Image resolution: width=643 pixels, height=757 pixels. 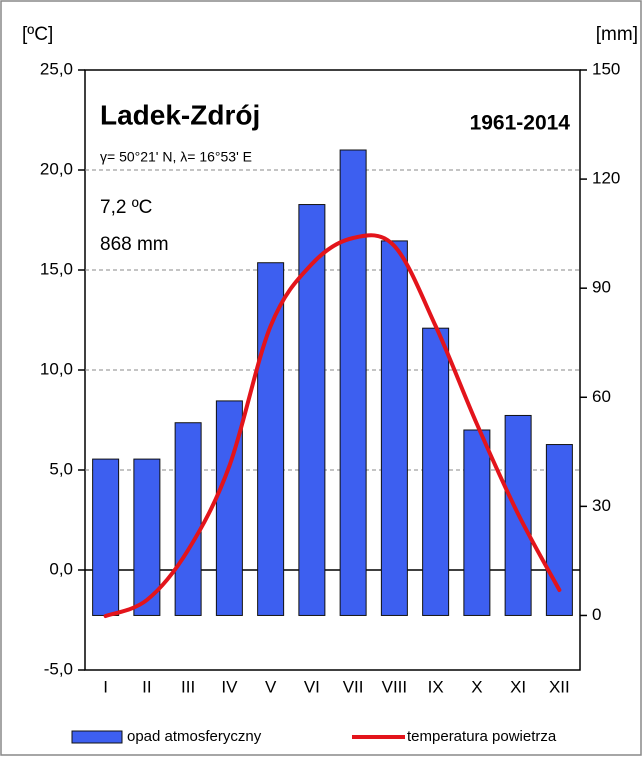 What do you see at coordinates (134, 244) in the screenshot?
I see `annotation: 868 mm` at bounding box center [134, 244].